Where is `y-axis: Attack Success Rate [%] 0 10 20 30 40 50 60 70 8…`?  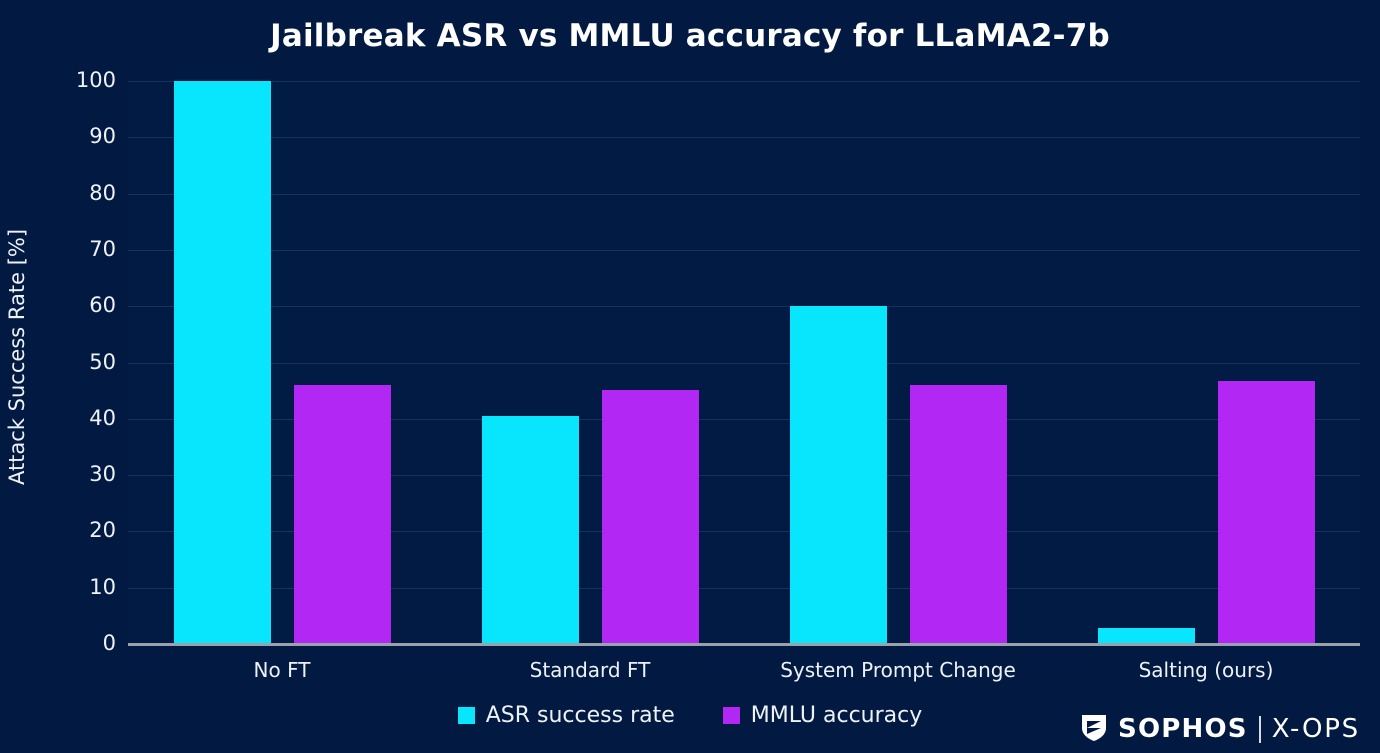 y-axis: Attack Success Rate [%] 0 10 20 30 40 50 60 70 8… is located at coordinates (58, 376).